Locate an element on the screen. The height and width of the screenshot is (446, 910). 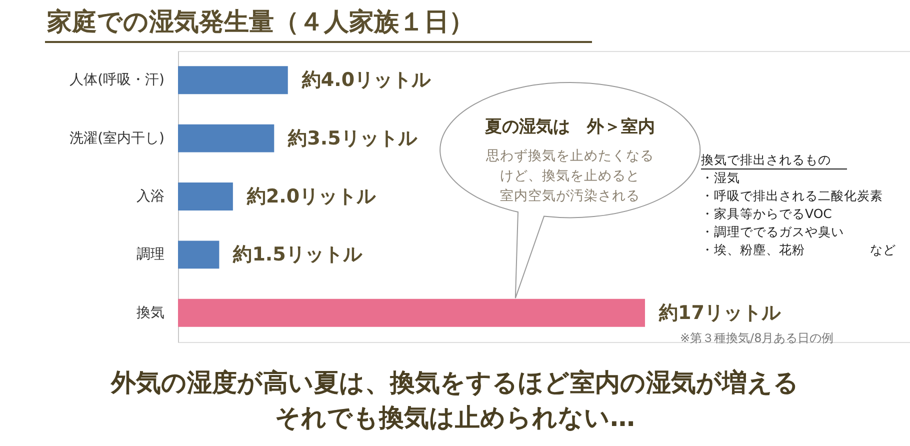
y-tick-label: 人体(呼吸・汗) is located at coordinates (117, 80).